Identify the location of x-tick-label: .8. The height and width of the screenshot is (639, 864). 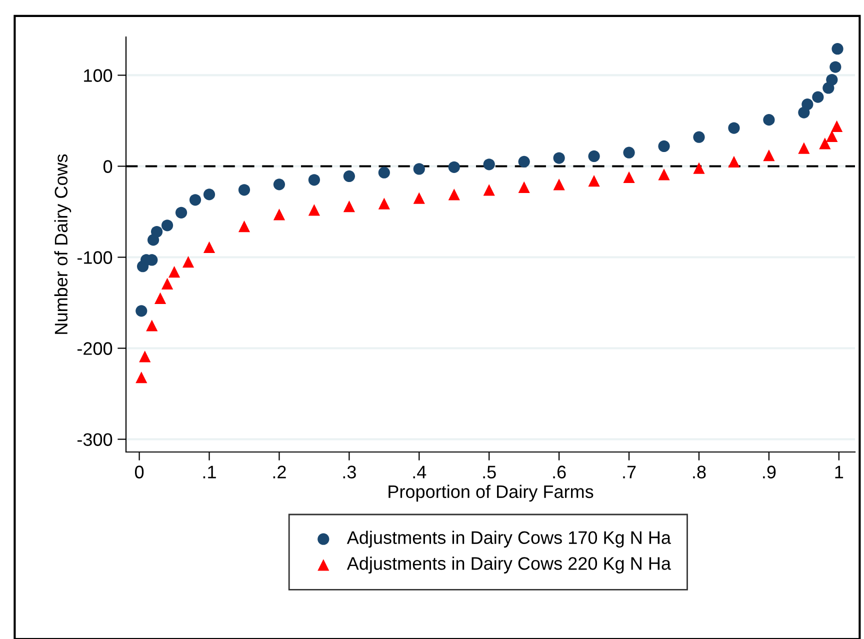
(699, 472).